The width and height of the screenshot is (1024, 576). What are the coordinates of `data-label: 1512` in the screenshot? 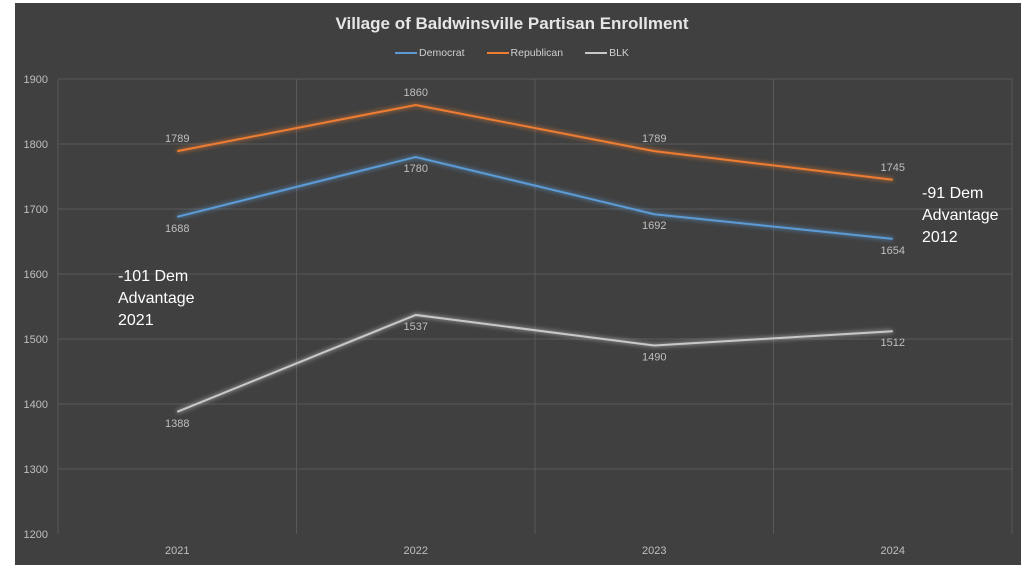 It's located at (893, 343).